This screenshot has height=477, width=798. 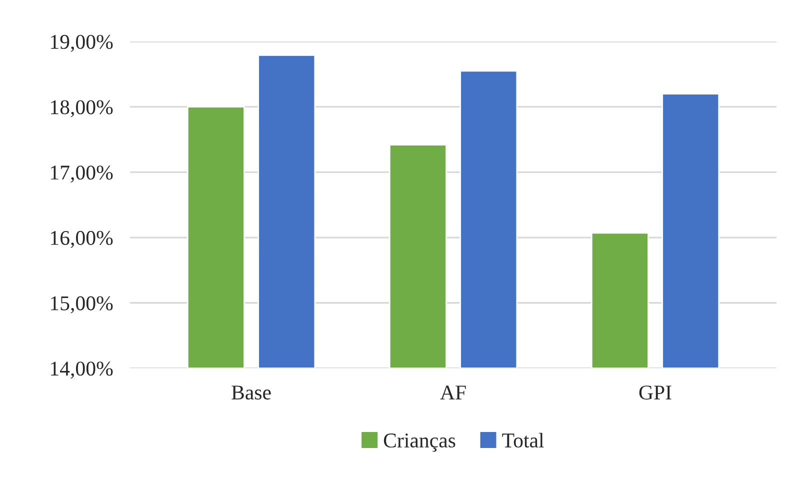 What do you see at coordinates (82, 109) in the screenshot?
I see `y-tick-label: 18,00%` at bounding box center [82, 109].